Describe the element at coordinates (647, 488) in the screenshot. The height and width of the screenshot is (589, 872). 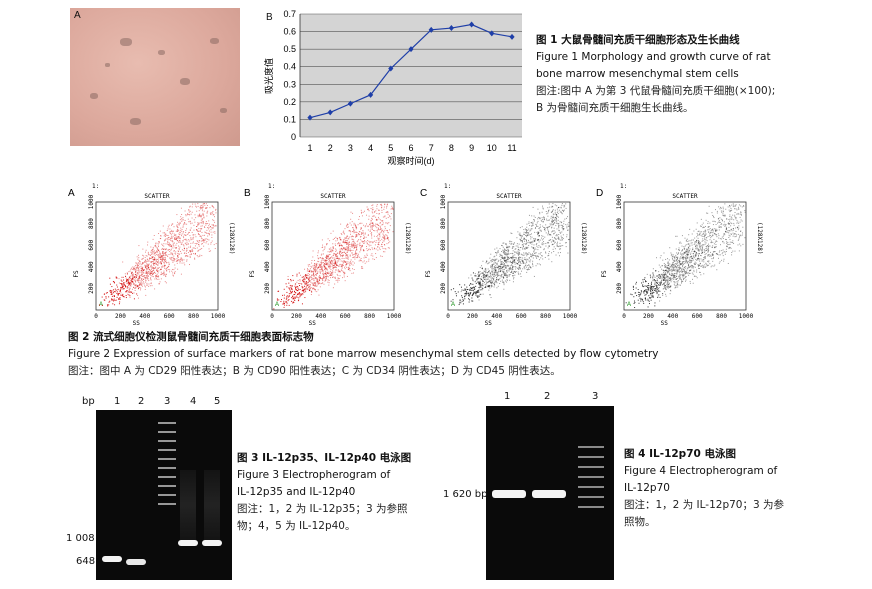
I see `fig4-title-en-2: IL-12p70` at that location.